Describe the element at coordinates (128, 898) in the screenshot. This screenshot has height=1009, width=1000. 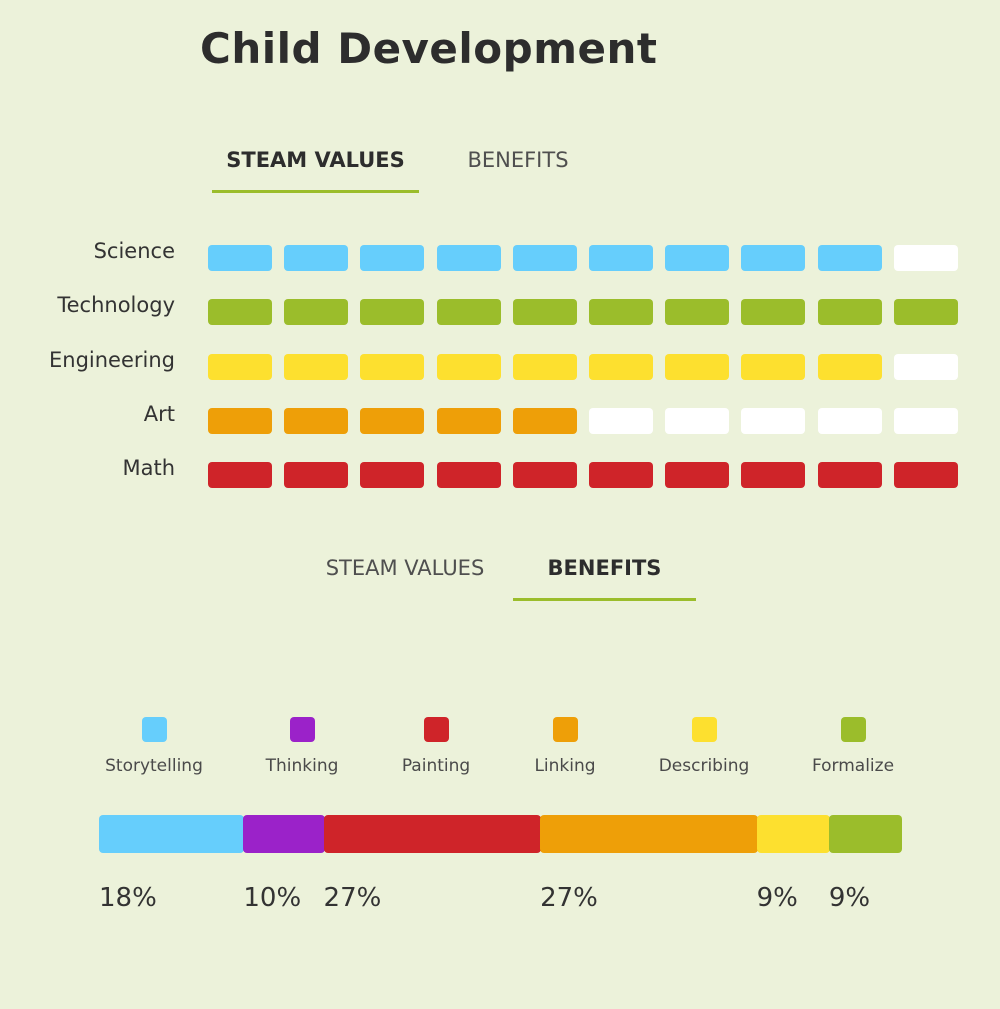
I see `benefit-percentage-label: 18%` at that location.